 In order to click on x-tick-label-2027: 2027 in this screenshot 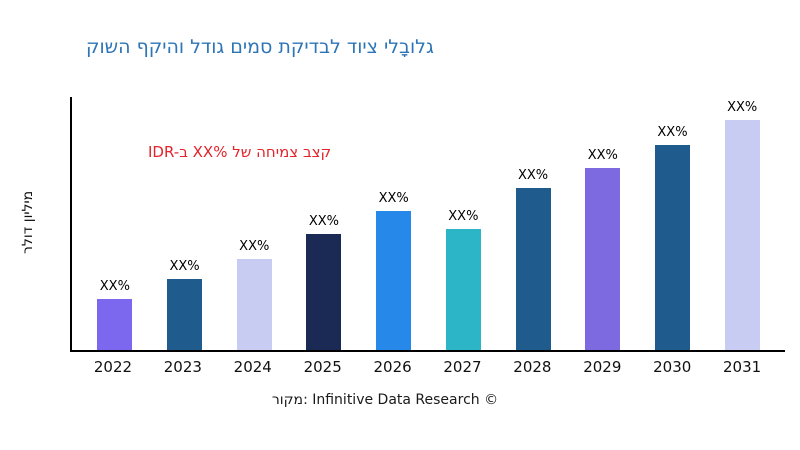, I will do `click(462, 367)`.